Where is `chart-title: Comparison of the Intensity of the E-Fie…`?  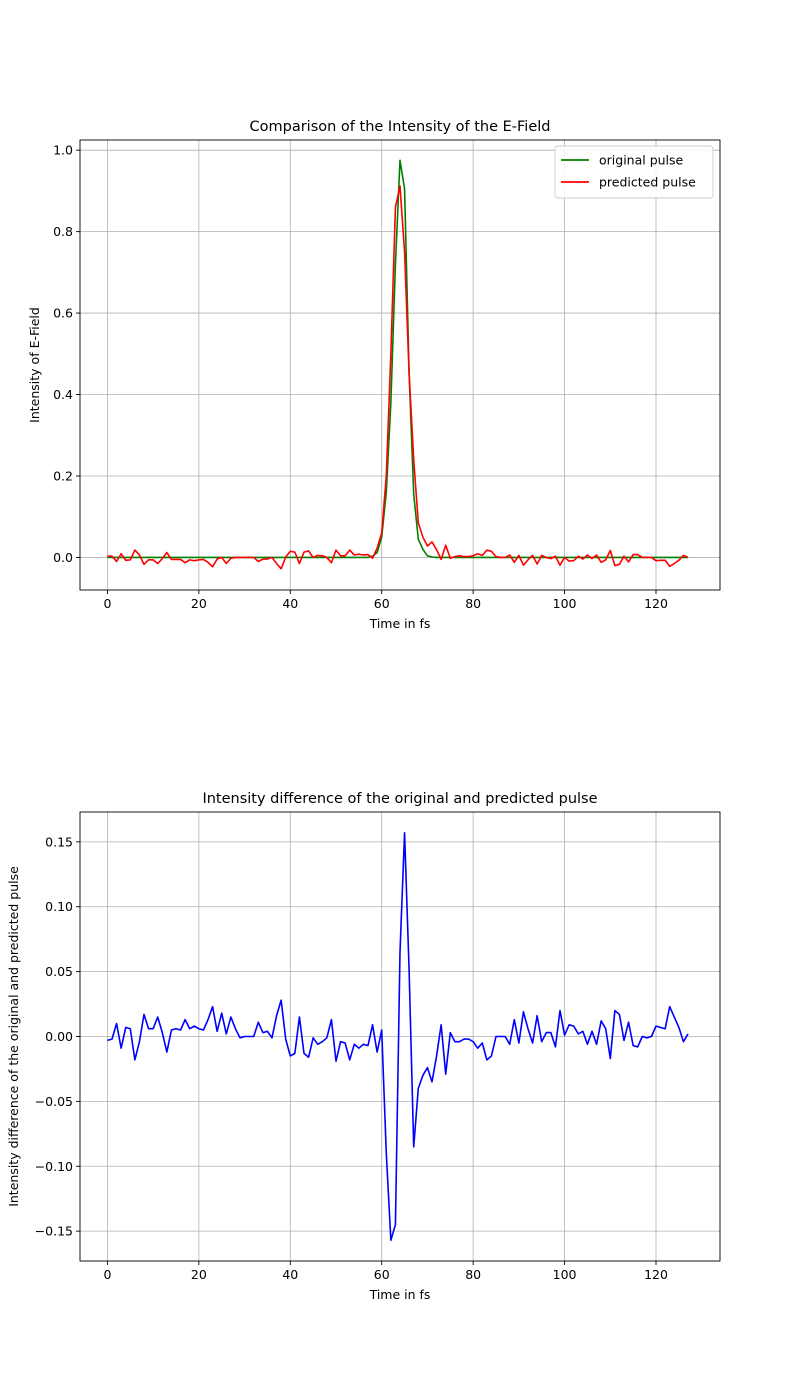 chart-title: Comparison of the Intensity of the E-Fie… is located at coordinates (400, 127).